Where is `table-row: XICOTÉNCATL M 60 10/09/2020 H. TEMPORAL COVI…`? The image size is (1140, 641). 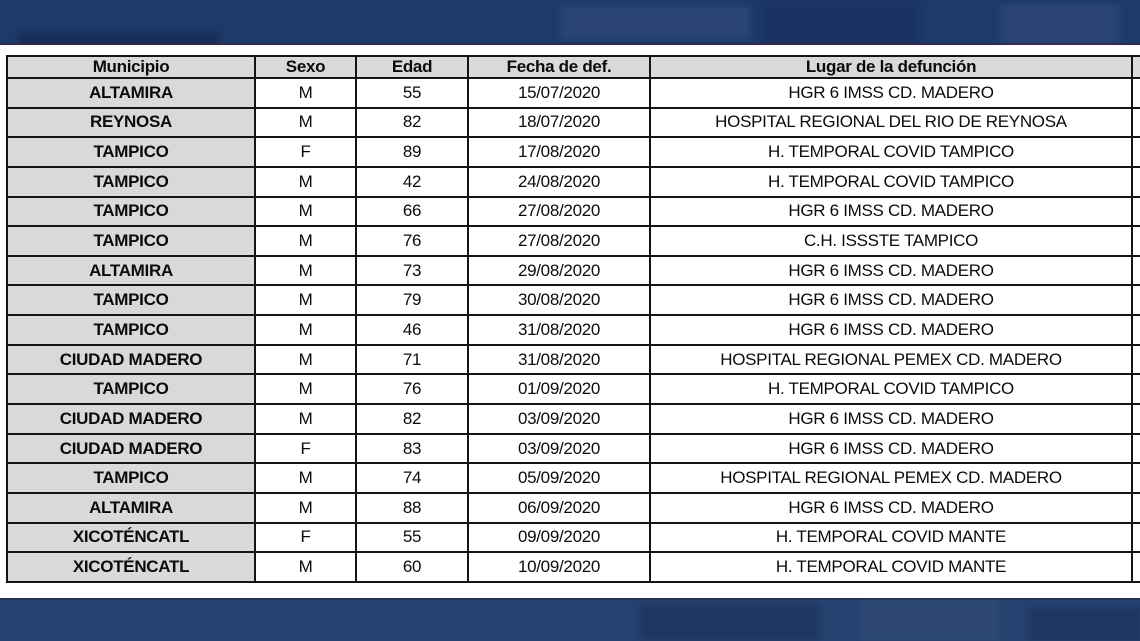
table-row: XICOTÉNCATL M 60 10/09/2020 H. TEMPORAL COVI… is located at coordinates (573, 567).